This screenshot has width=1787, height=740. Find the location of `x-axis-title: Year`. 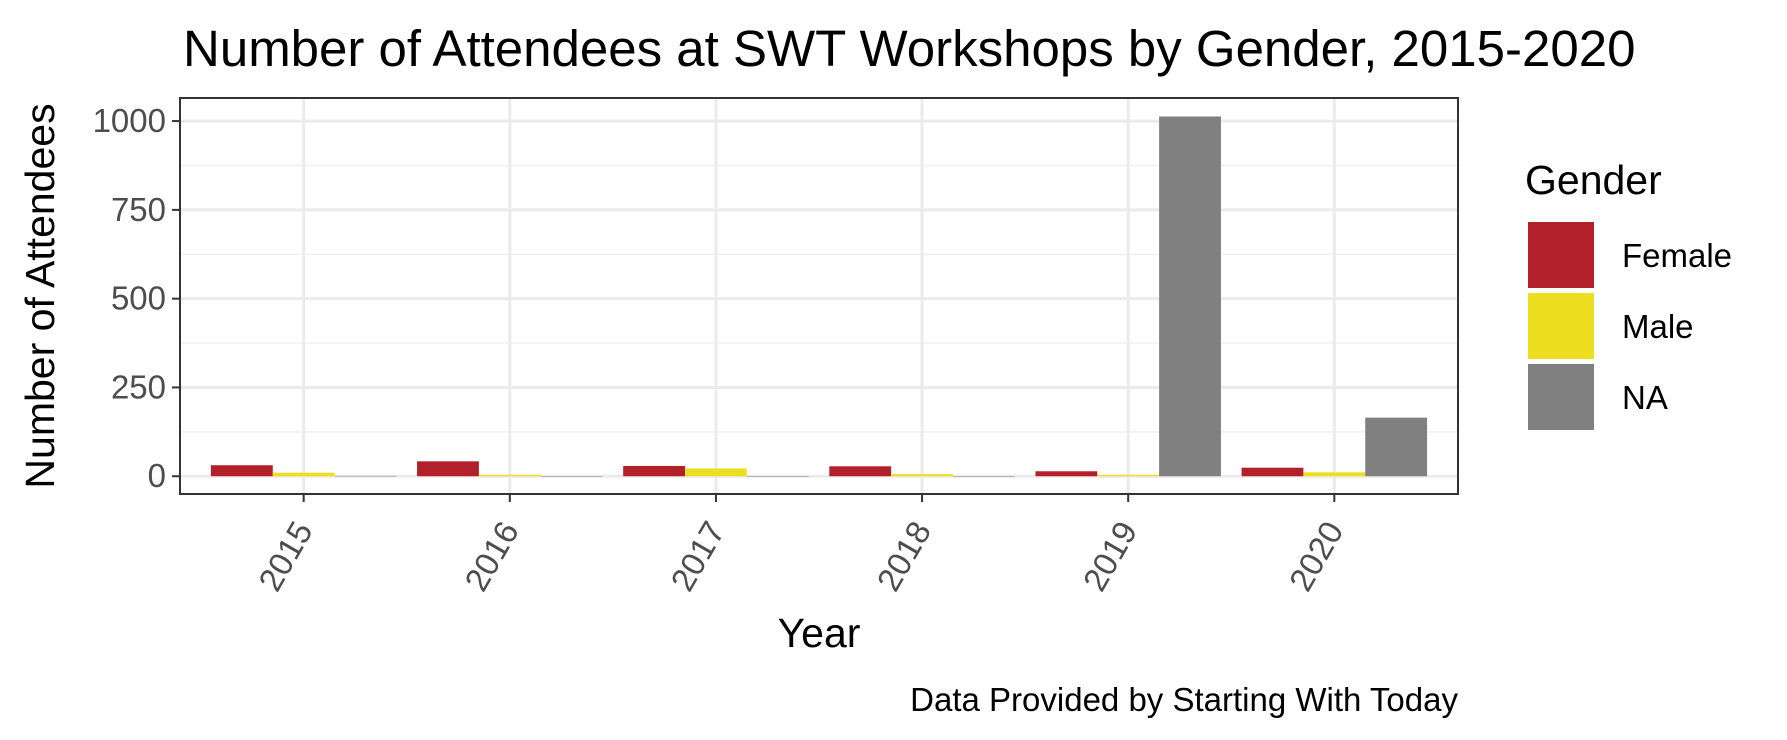

x-axis-title: Year is located at coordinates (819, 633).